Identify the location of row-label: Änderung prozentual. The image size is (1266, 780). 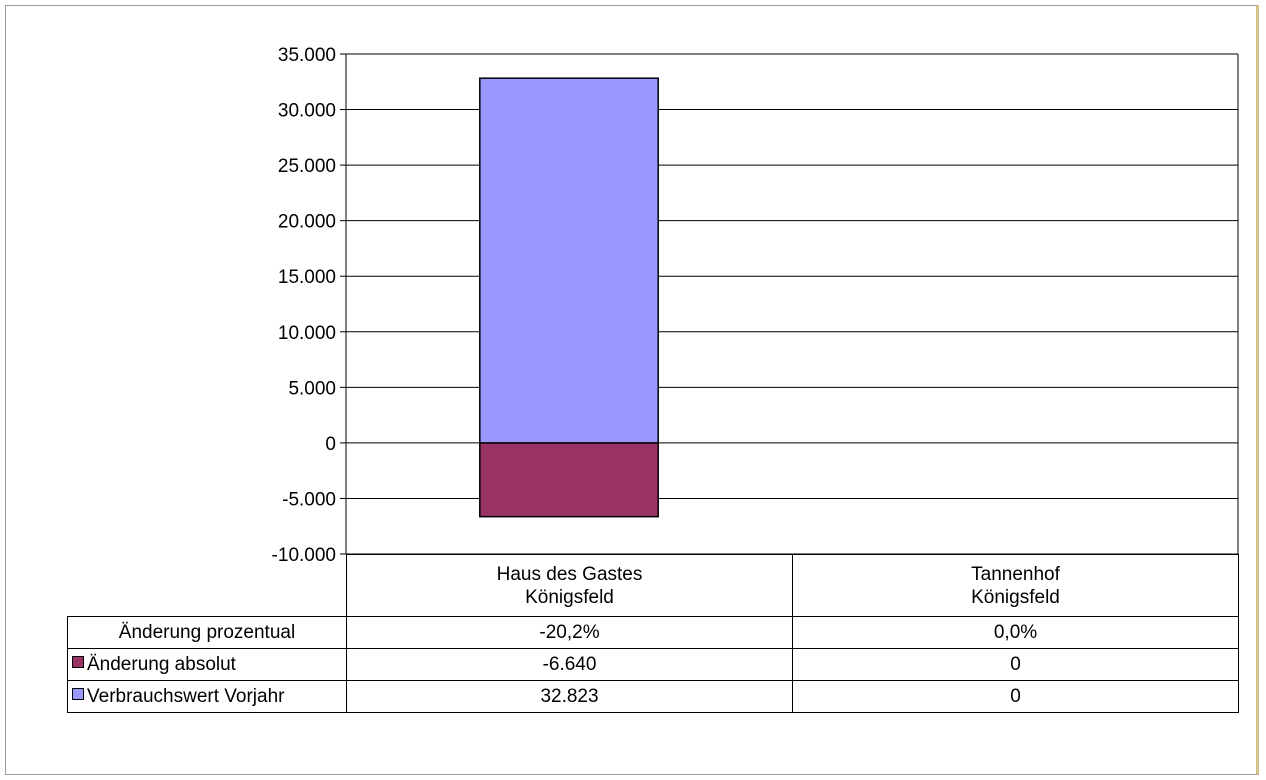
(207, 632).